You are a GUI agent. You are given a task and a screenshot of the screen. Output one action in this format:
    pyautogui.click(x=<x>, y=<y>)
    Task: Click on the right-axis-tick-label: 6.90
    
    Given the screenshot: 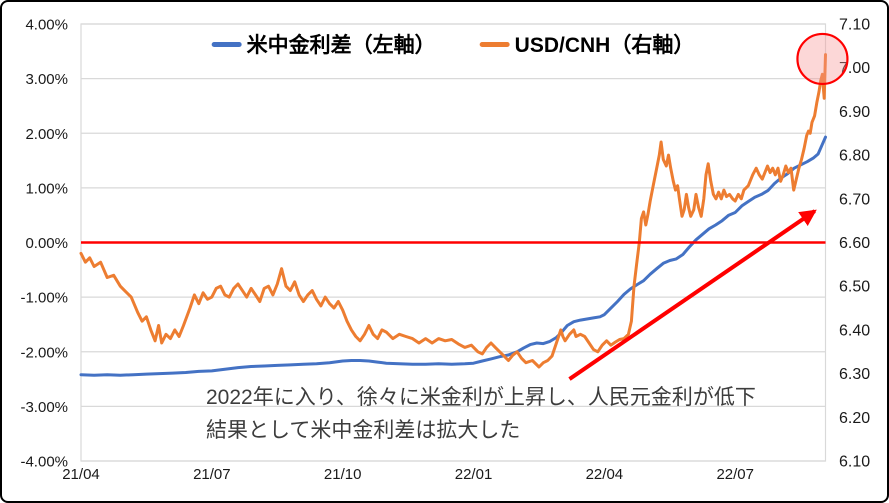 What is the action you would take?
    pyautogui.click(x=854, y=112)
    